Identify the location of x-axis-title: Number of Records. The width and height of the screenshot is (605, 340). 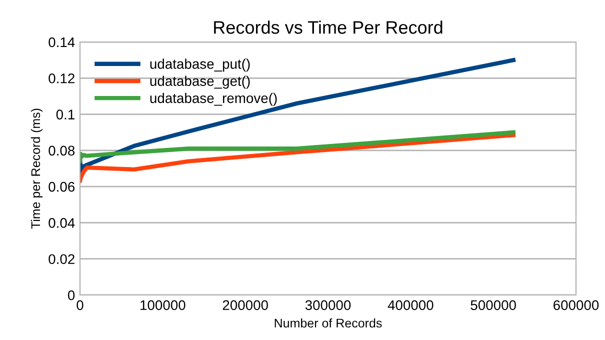
(328, 323).